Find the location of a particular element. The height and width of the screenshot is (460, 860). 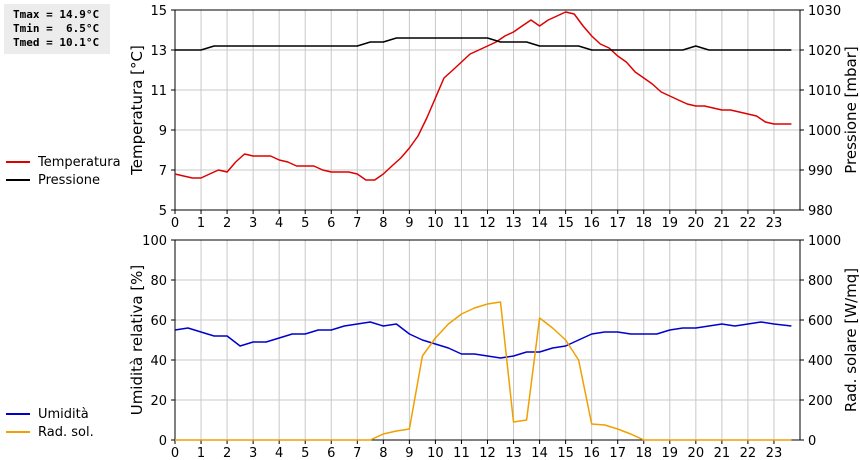

legend-label: Pressione is located at coordinates (69, 180).